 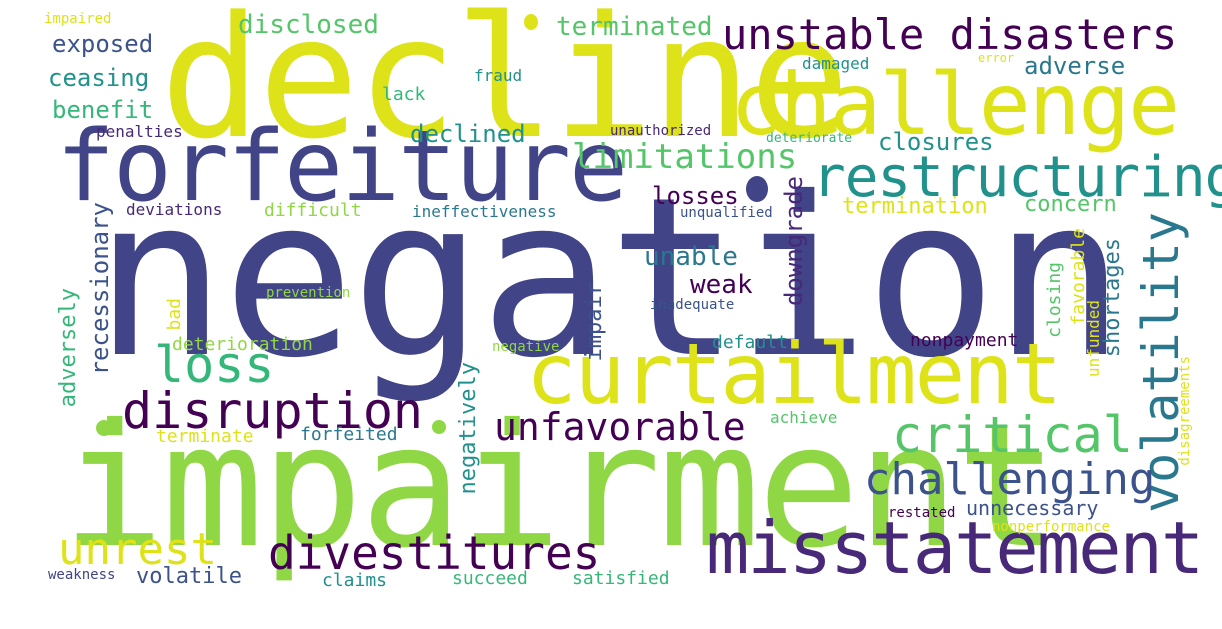 What do you see at coordinates (721, 285) in the screenshot?
I see `word-weak: weak` at bounding box center [721, 285].